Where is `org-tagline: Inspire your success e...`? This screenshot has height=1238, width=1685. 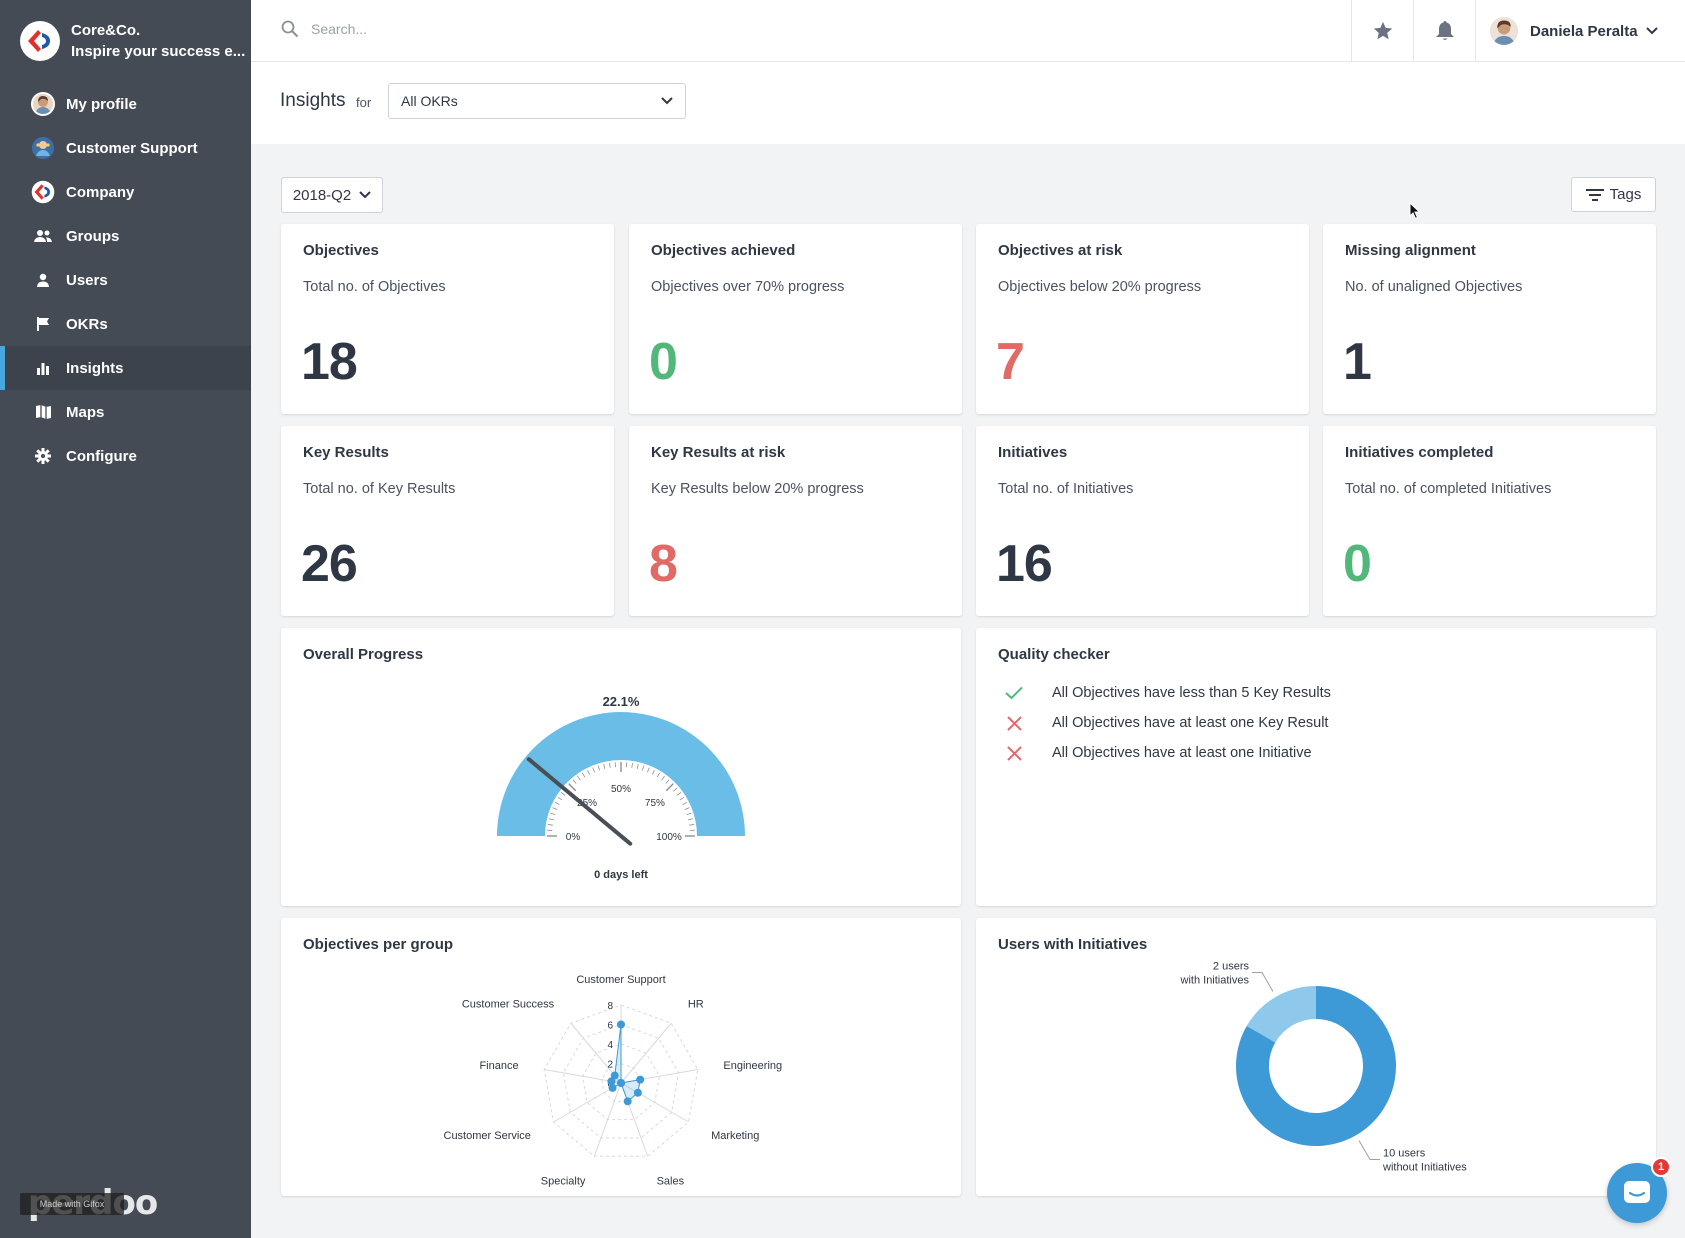 org-tagline: Inspire your success e... is located at coordinates (158, 51).